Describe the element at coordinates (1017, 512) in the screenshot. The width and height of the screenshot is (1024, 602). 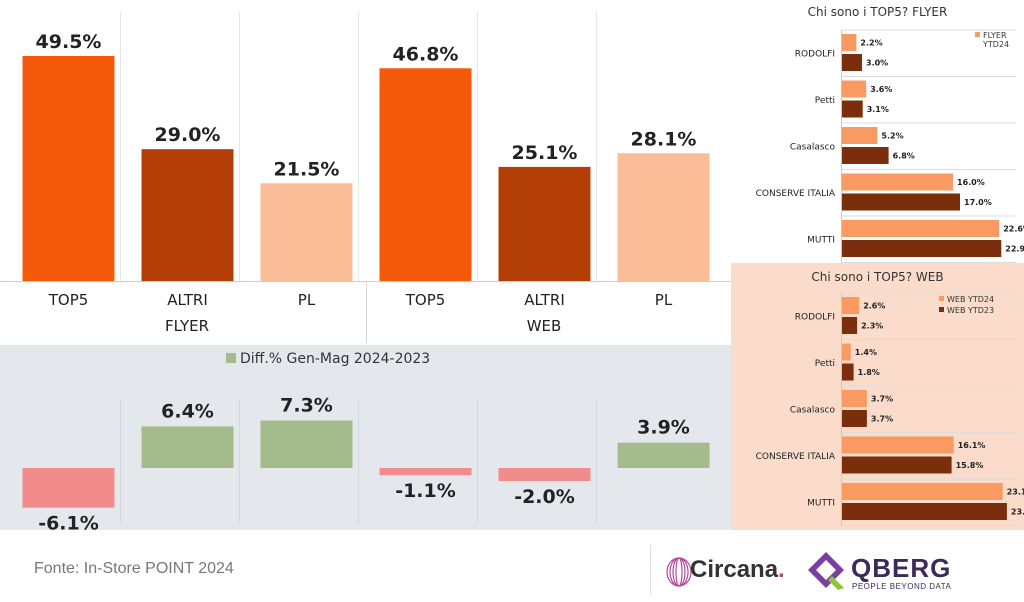
I see `ranking-value-label: 23.7%` at that location.